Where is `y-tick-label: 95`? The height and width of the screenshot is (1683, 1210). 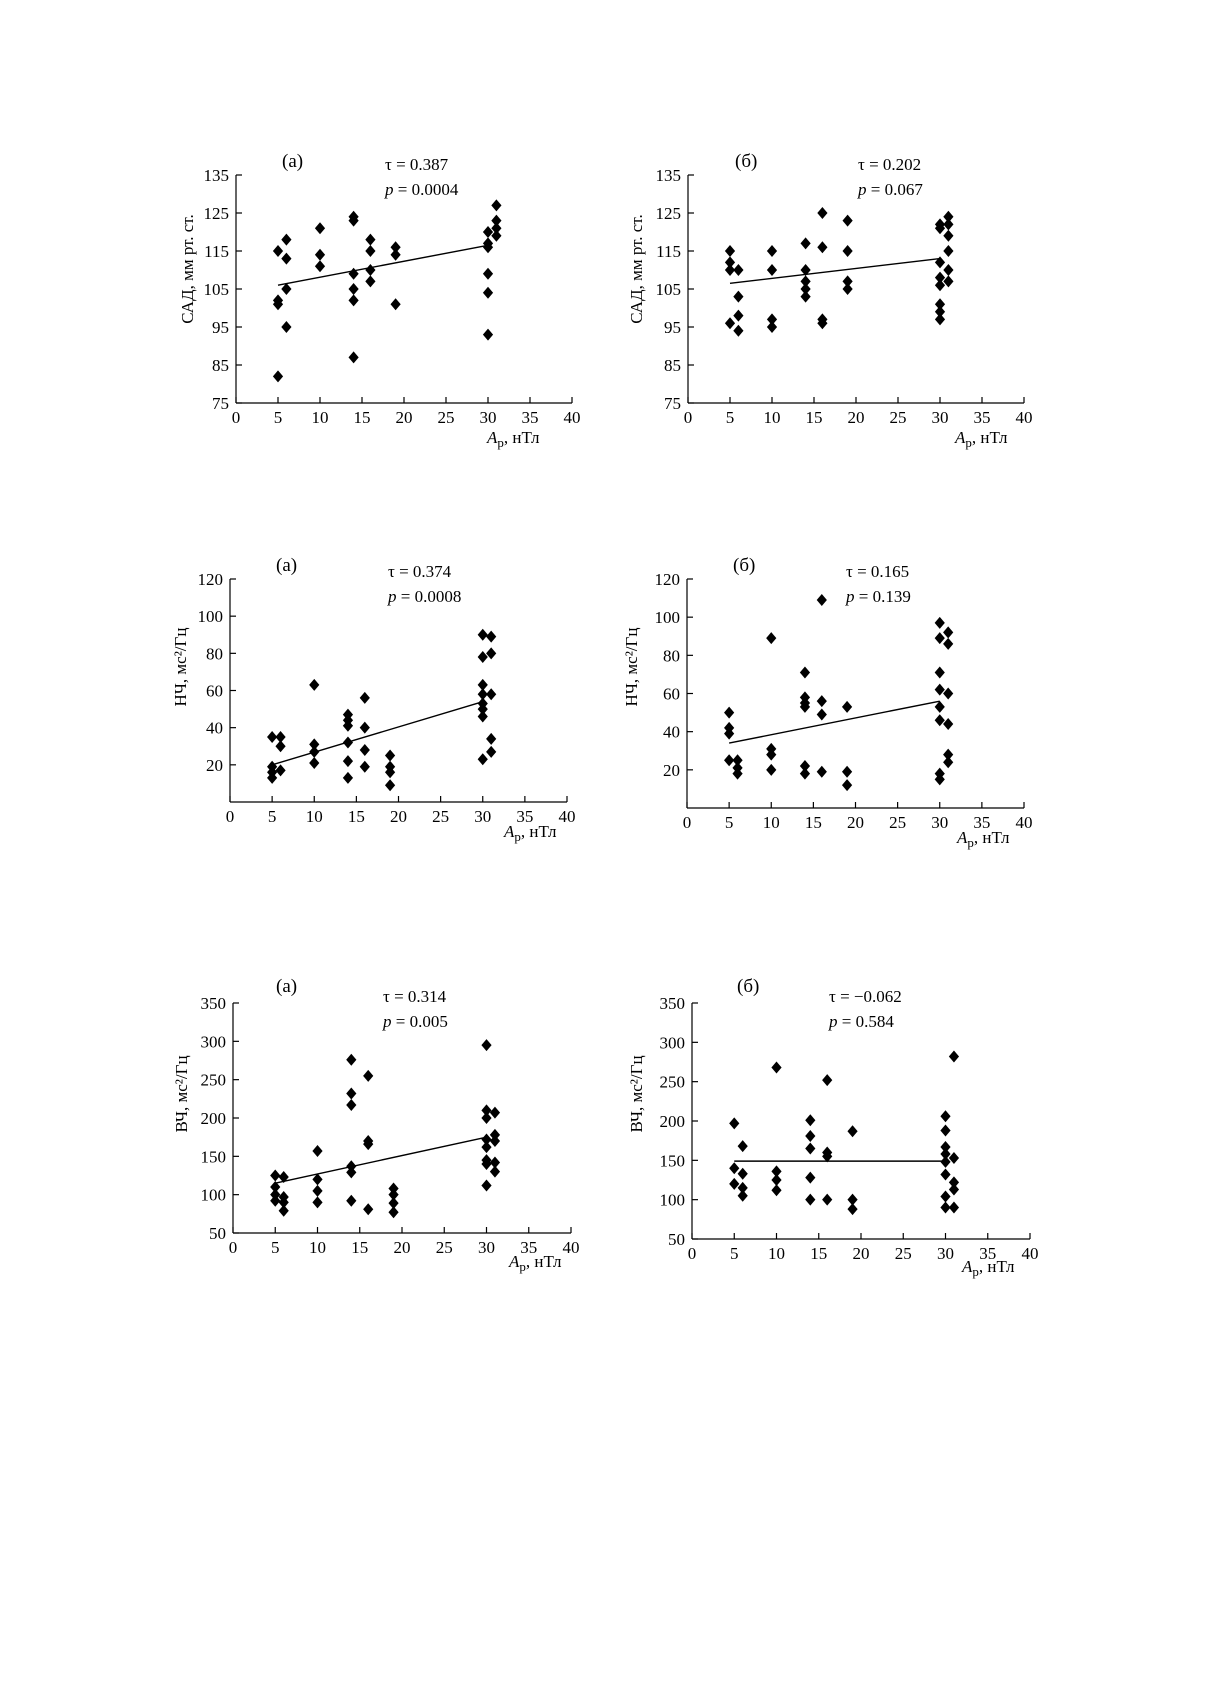
y-tick-label: 95 is located at coordinates (672, 327).